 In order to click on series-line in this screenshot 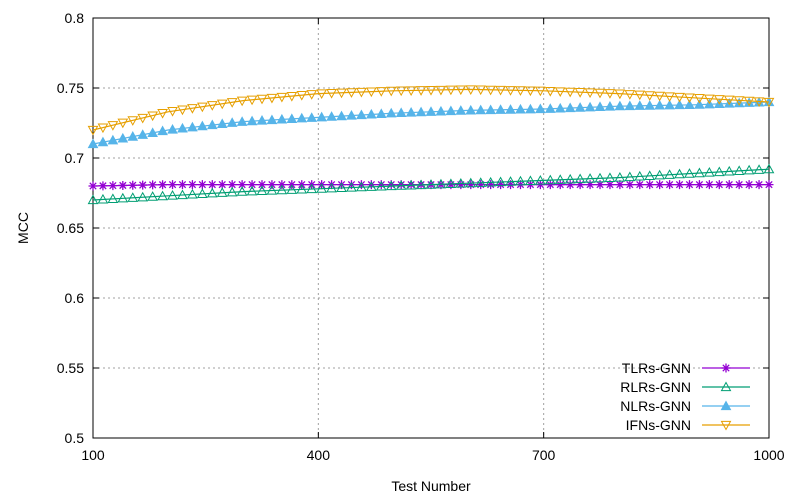, I will do `click(431, 184)`.